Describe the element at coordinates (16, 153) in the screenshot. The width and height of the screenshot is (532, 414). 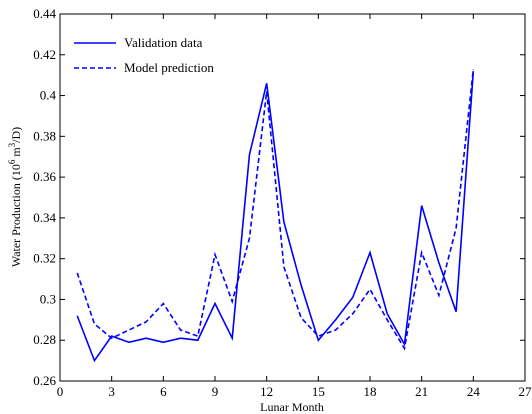
I see `y-axis-label-part-2: m` at that location.